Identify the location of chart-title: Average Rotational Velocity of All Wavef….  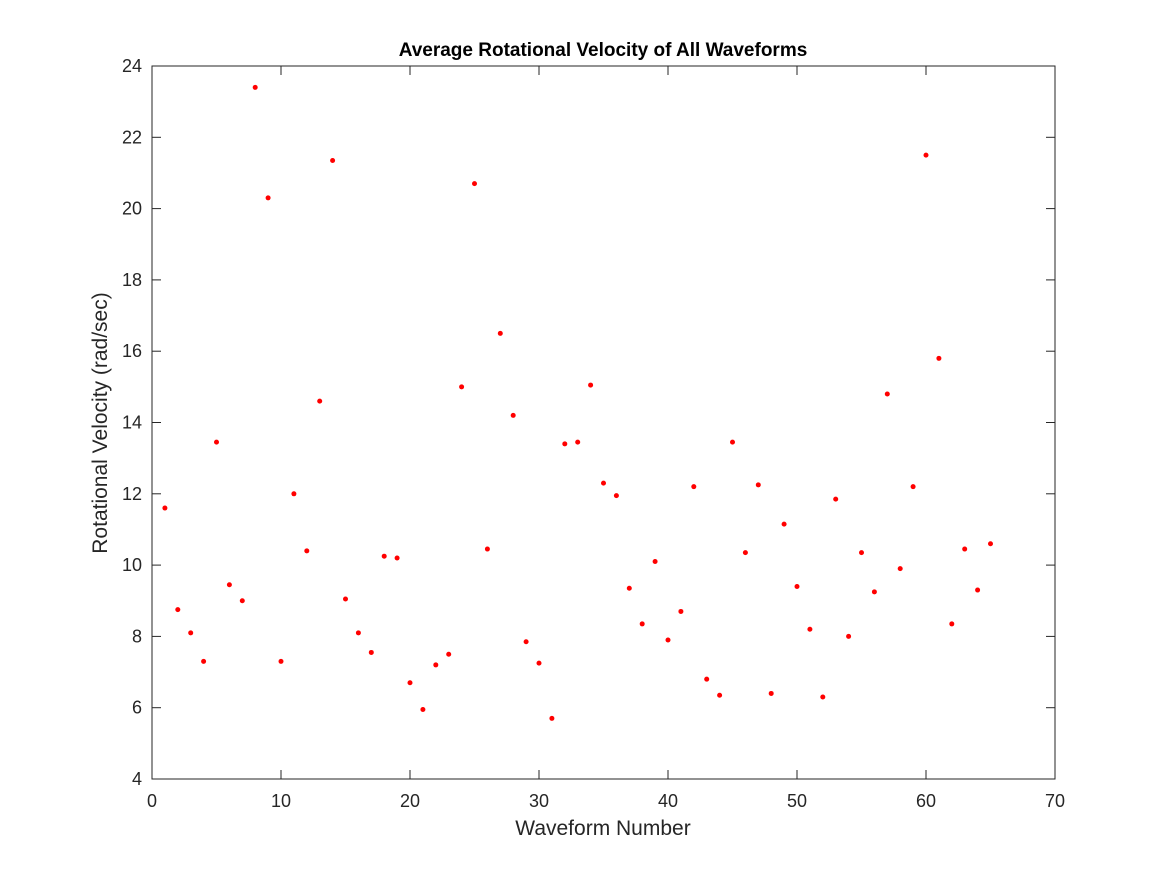
(603, 50).